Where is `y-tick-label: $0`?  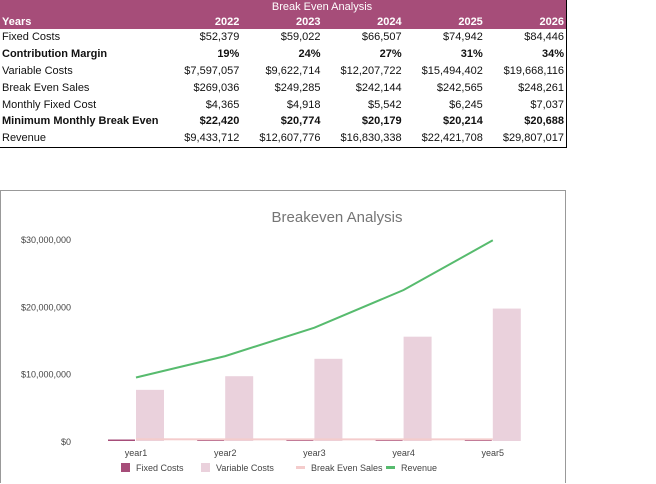 y-tick-label: $0 is located at coordinates (66, 442).